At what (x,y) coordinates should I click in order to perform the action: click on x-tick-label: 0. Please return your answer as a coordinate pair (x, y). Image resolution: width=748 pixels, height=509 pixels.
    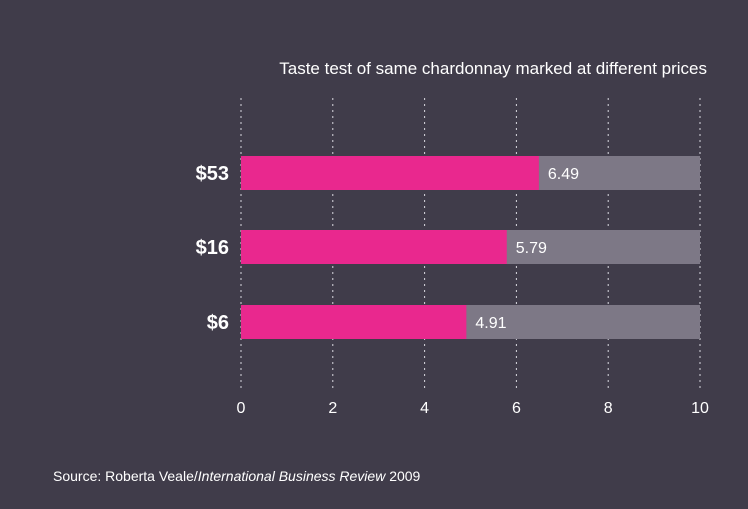
    Looking at the image, I should click on (241, 408).